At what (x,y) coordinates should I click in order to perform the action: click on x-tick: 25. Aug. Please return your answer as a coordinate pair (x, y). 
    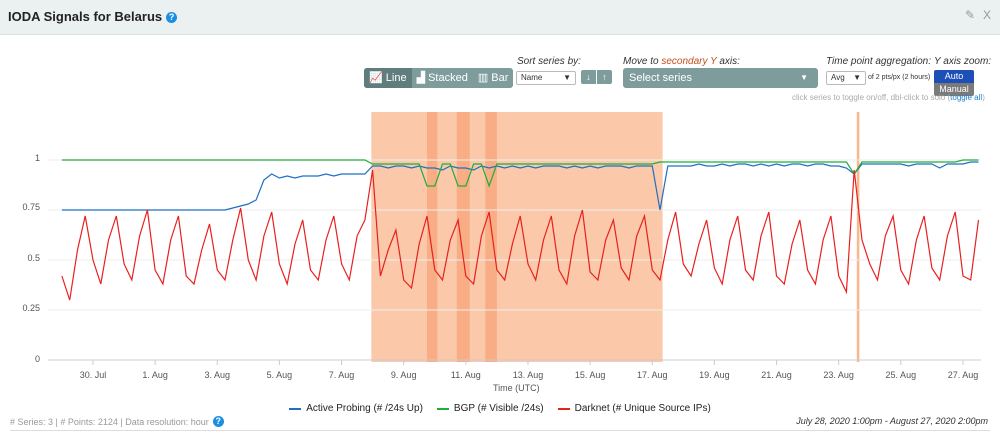
    Looking at the image, I should click on (901, 375).